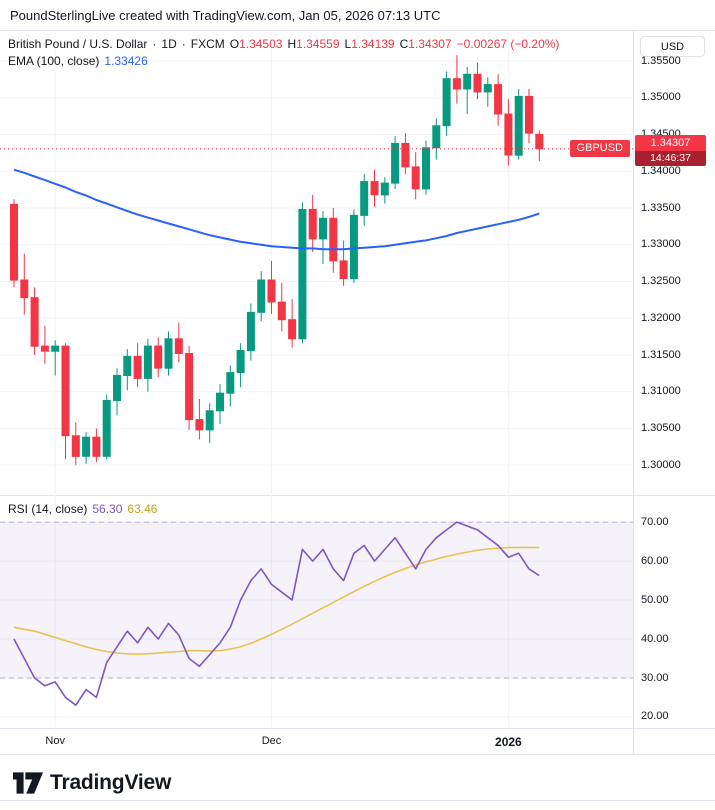 This screenshot has height=810, width=715. Describe the element at coordinates (142, 509) in the screenshot. I see `rsi-ma-value: 63.46` at that location.